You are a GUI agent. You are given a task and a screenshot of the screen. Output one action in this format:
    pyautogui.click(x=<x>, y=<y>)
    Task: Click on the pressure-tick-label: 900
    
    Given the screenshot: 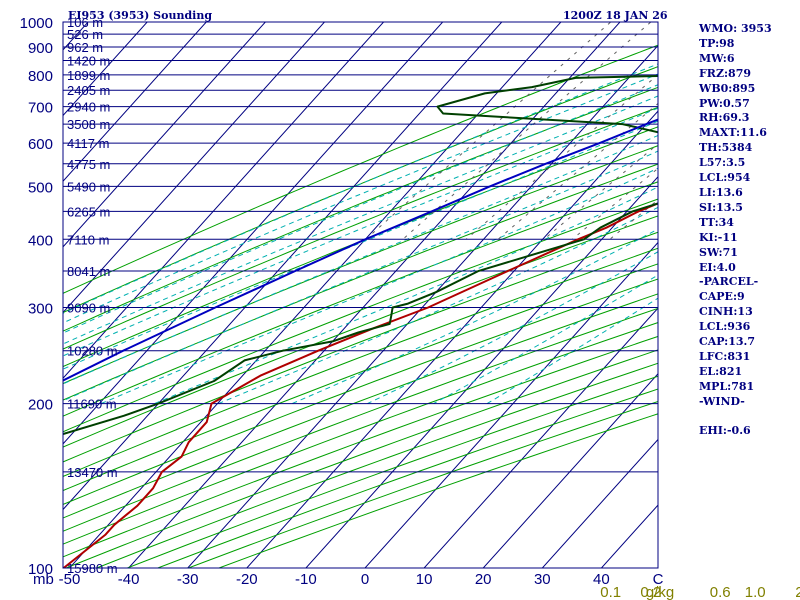 What is the action you would take?
    pyautogui.click(x=40, y=48)
    